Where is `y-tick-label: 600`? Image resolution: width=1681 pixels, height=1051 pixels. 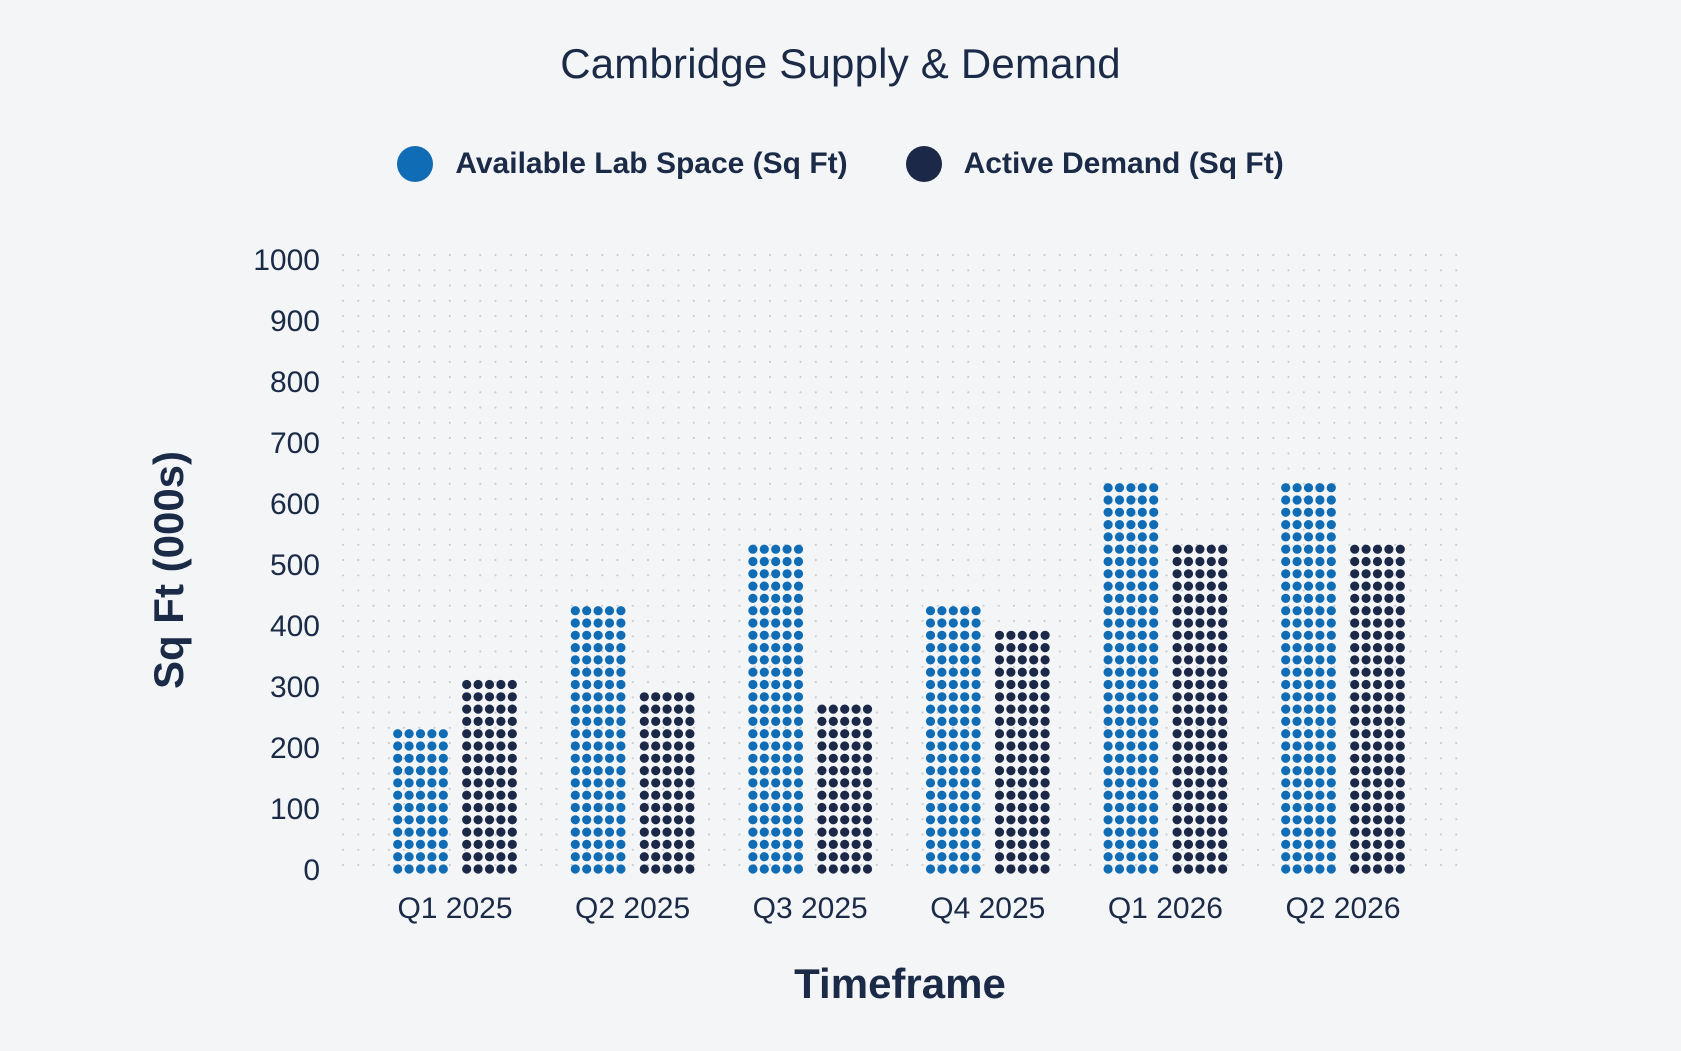
y-tick-label: 600 is located at coordinates (295, 504).